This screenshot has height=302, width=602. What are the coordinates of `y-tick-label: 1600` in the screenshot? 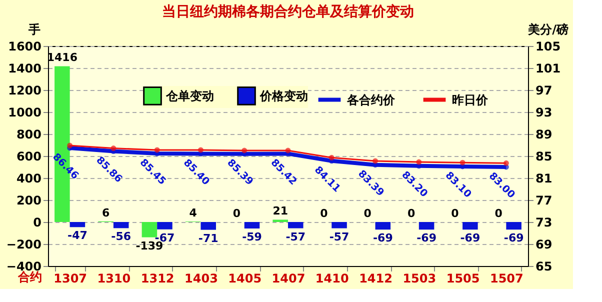 It's located at (25, 47).